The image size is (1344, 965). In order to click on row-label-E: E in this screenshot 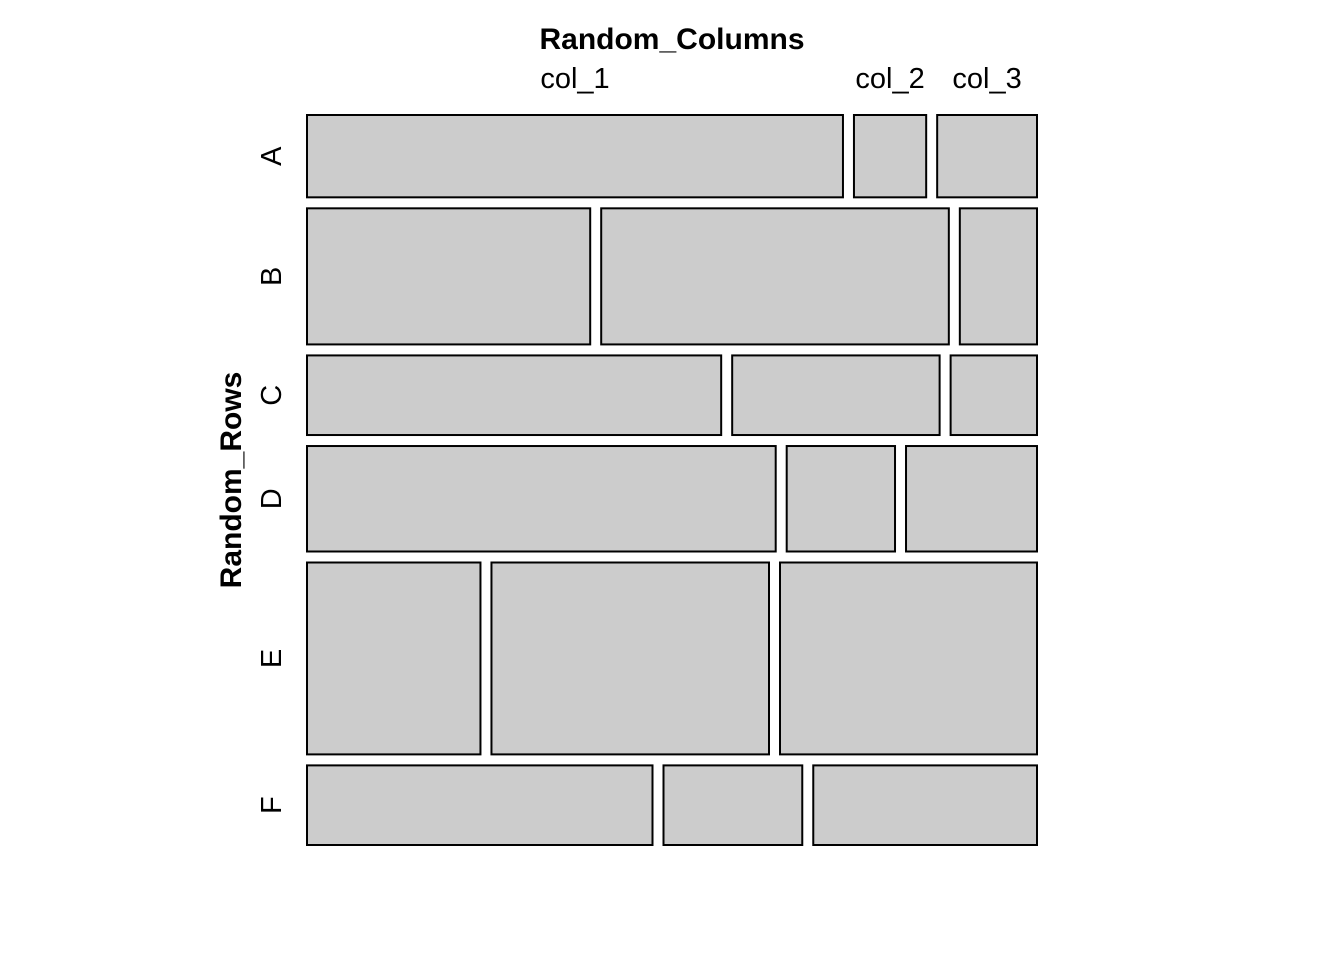, I will do `click(272, 658)`.